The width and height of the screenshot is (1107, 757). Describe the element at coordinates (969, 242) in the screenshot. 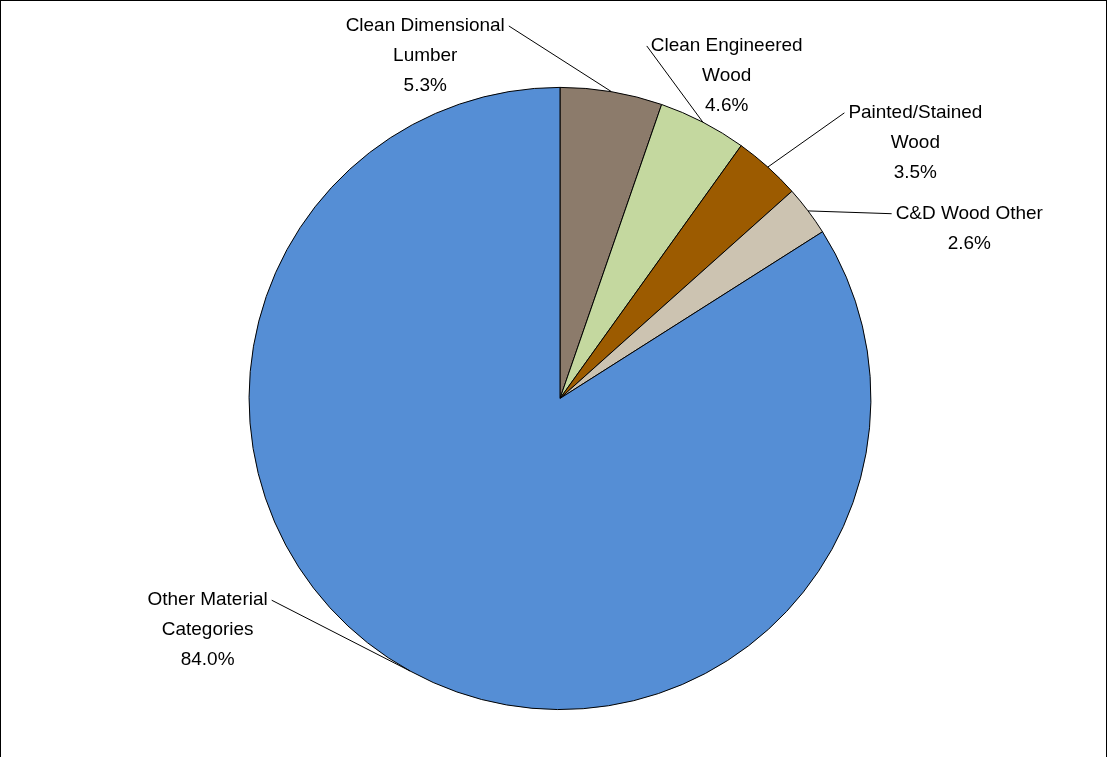

I see `data-label: 2.6%` at that location.